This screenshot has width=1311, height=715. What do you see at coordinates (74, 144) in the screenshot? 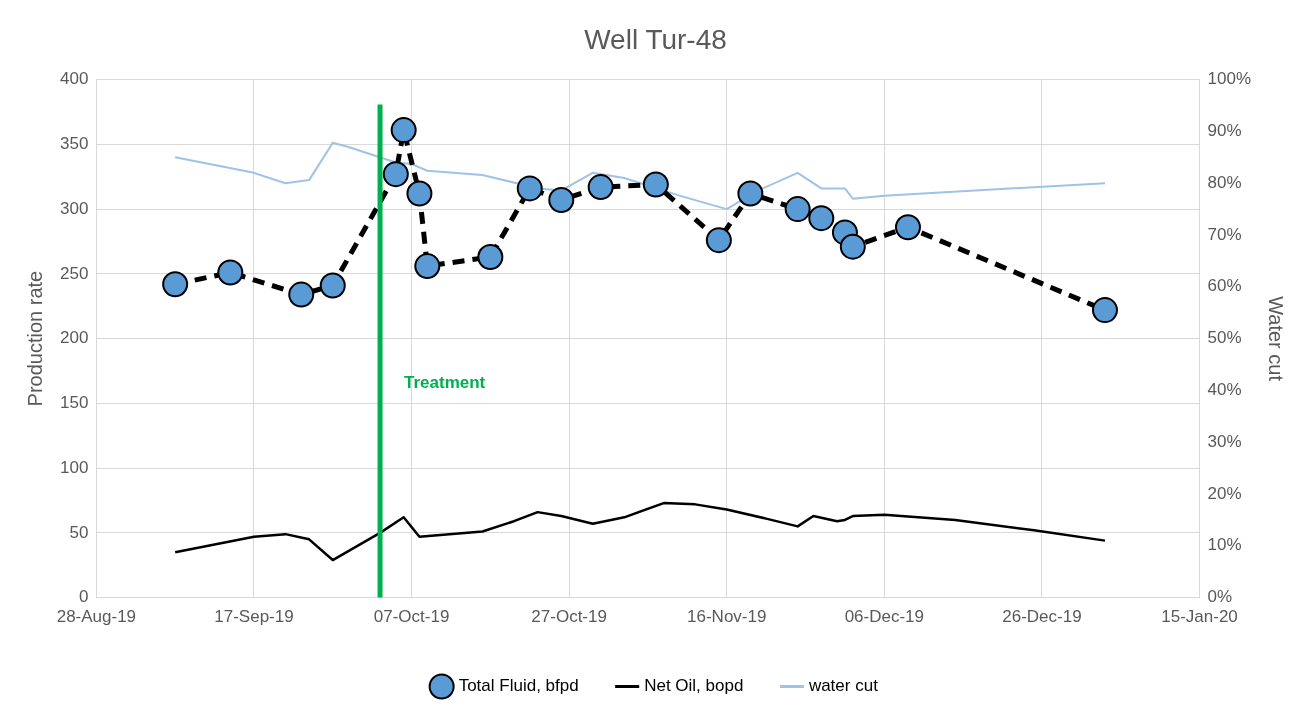
I see `y-tick-label: 350` at bounding box center [74, 144].